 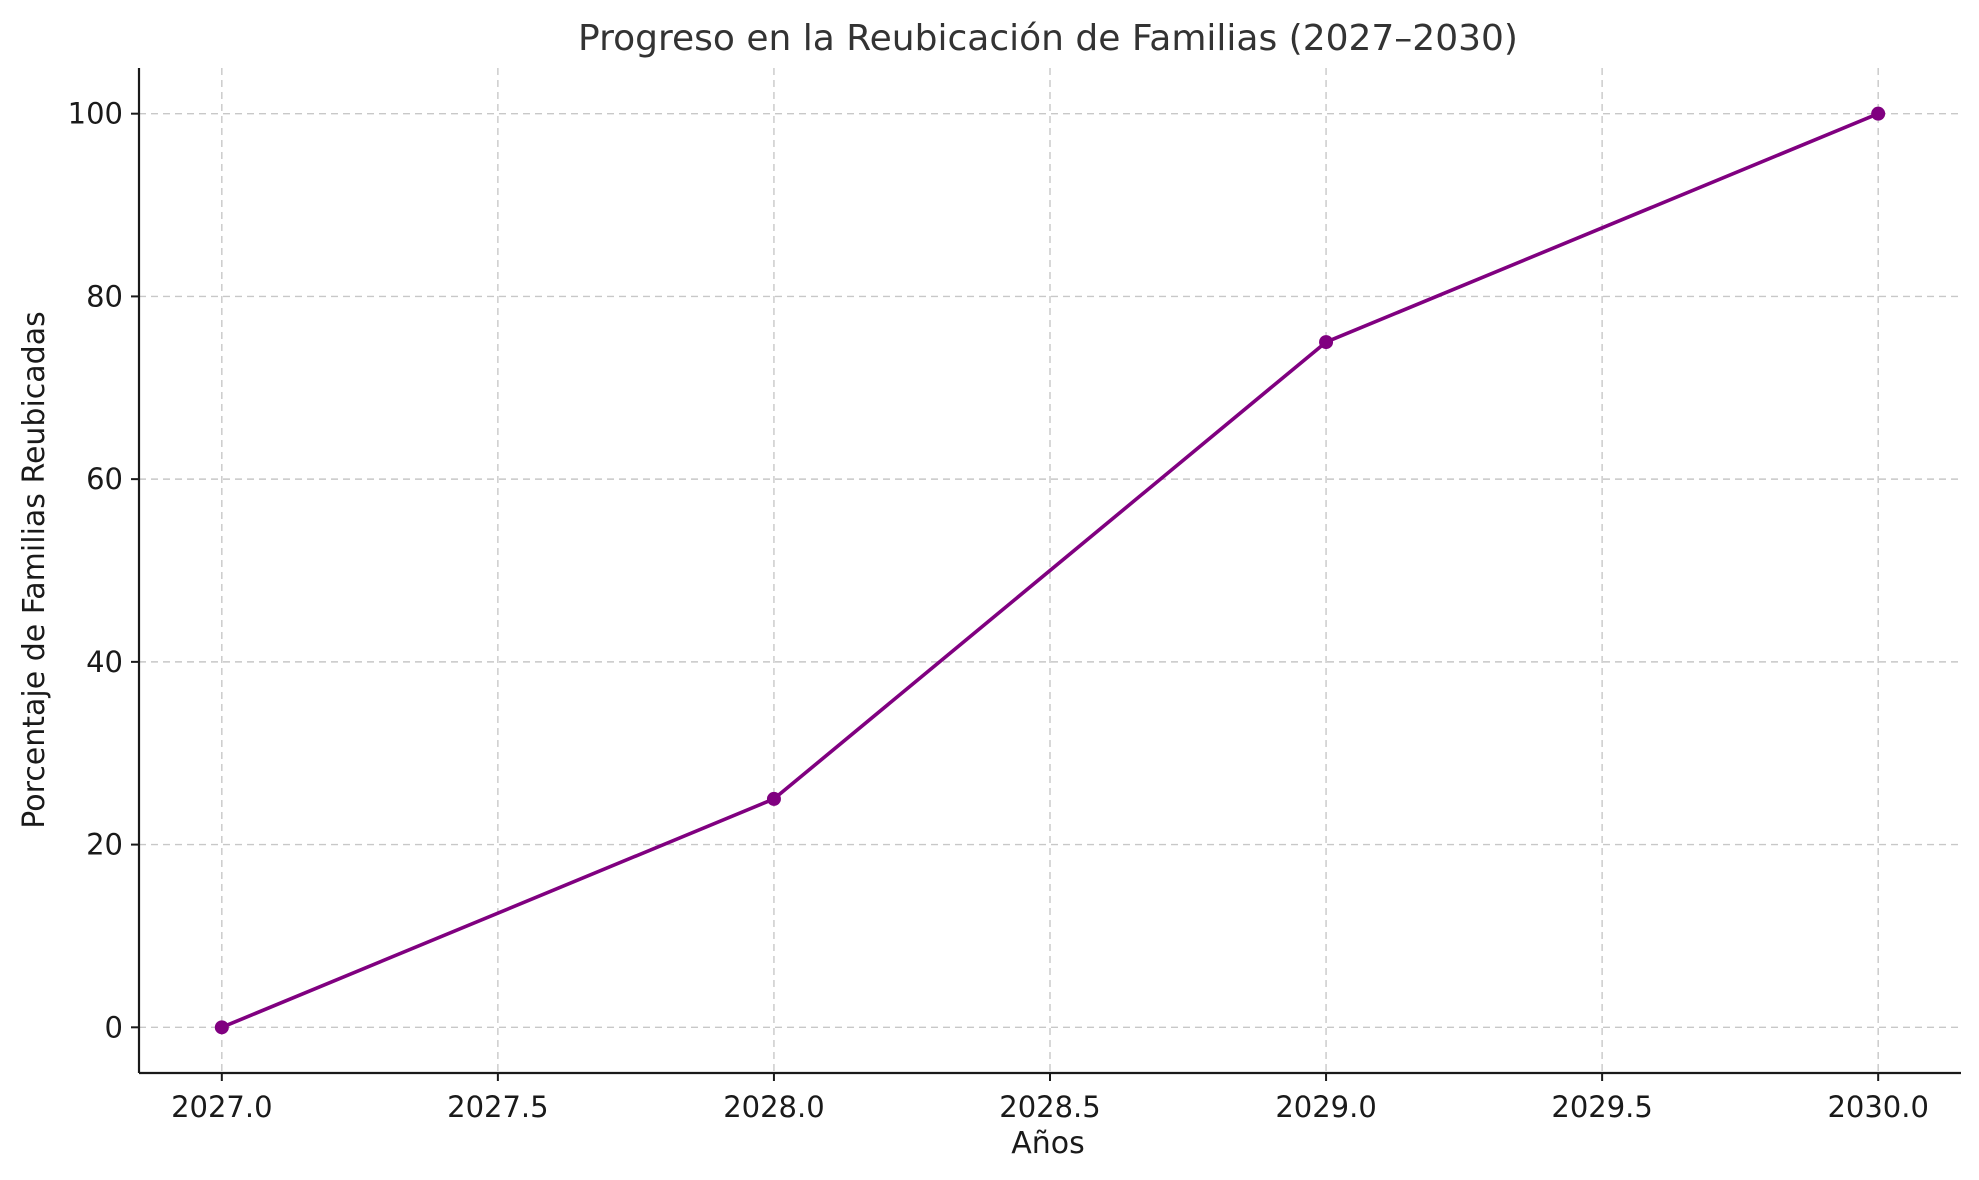 What do you see at coordinates (773, 1107) in the screenshot?
I see `x-tick-label: 2028.0` at bounding box center [773, 1107].